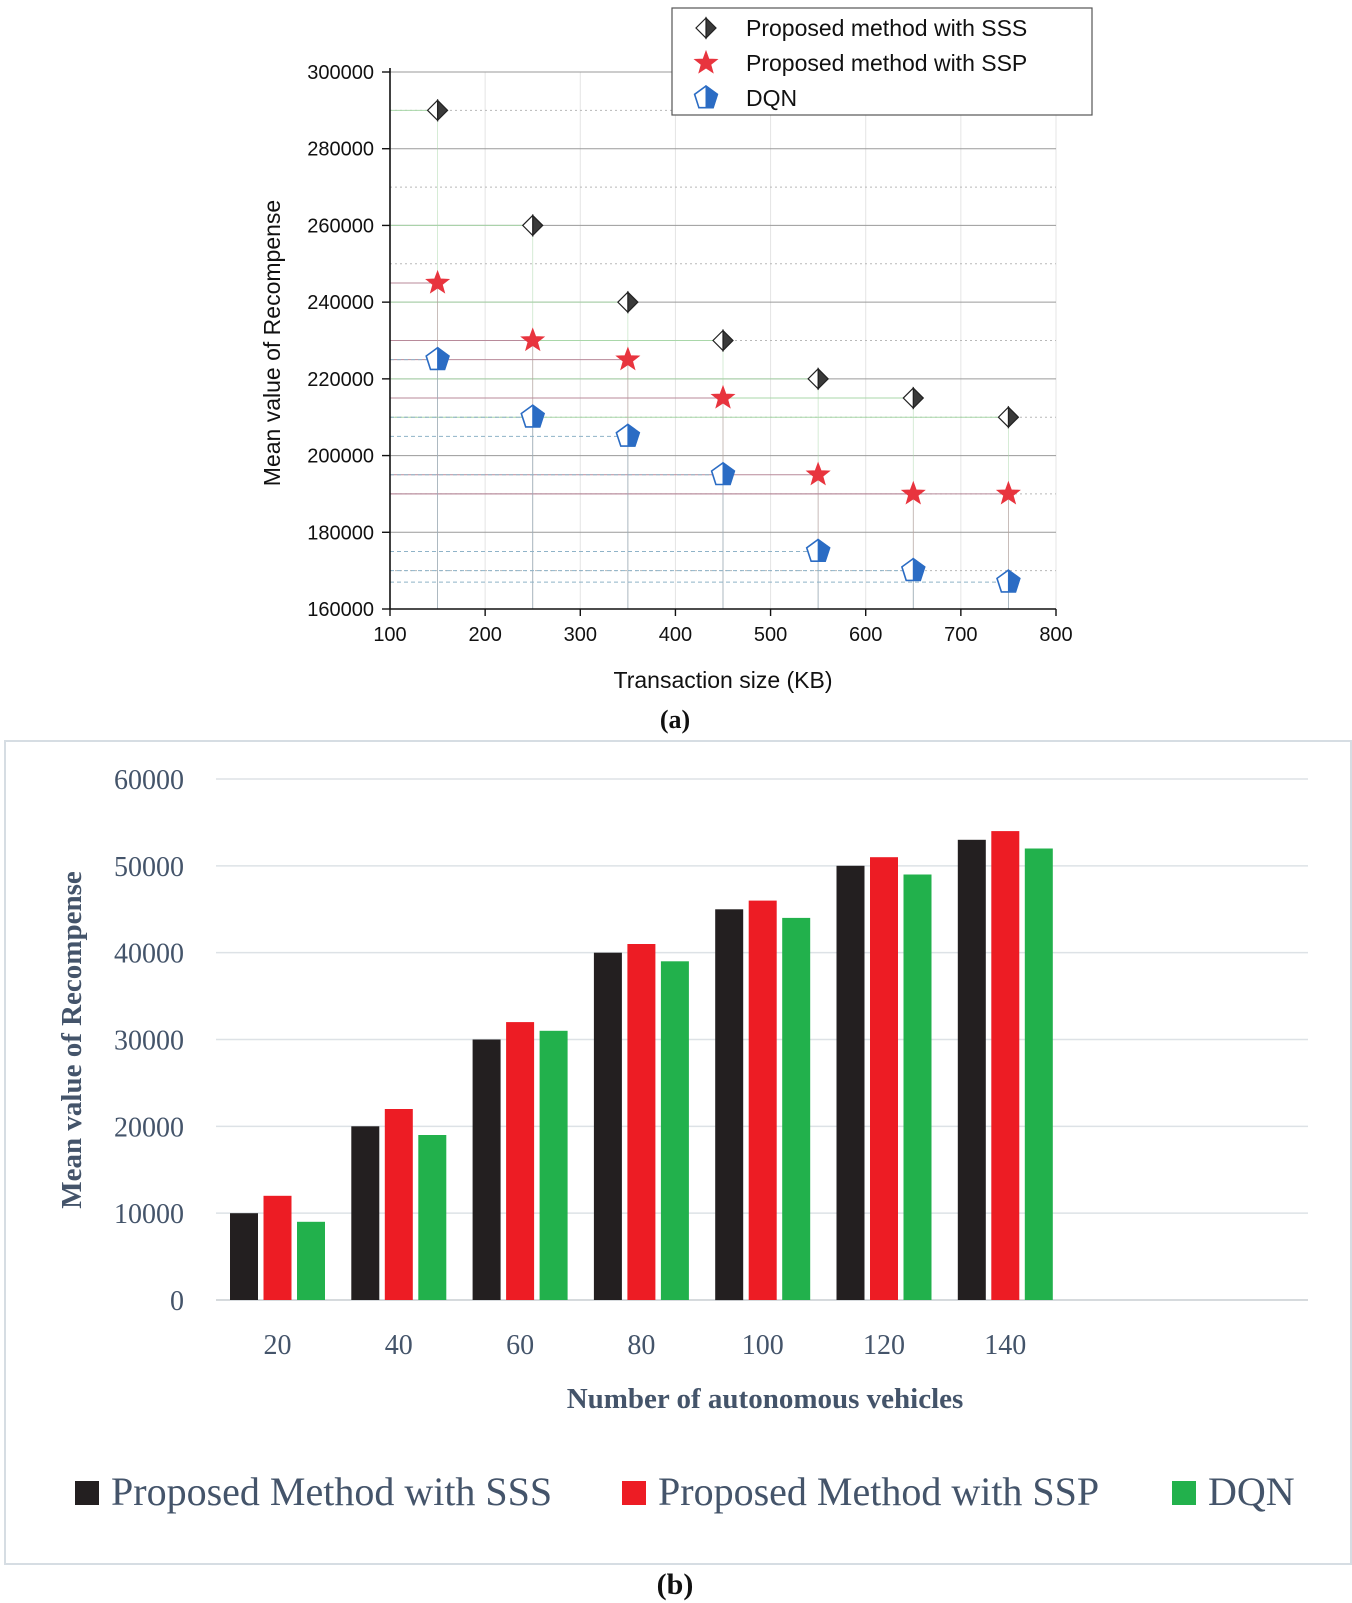 This screenshot has height=1603, width=1352. I want to click on y-tick-label: 30000, so click(149, 1041).